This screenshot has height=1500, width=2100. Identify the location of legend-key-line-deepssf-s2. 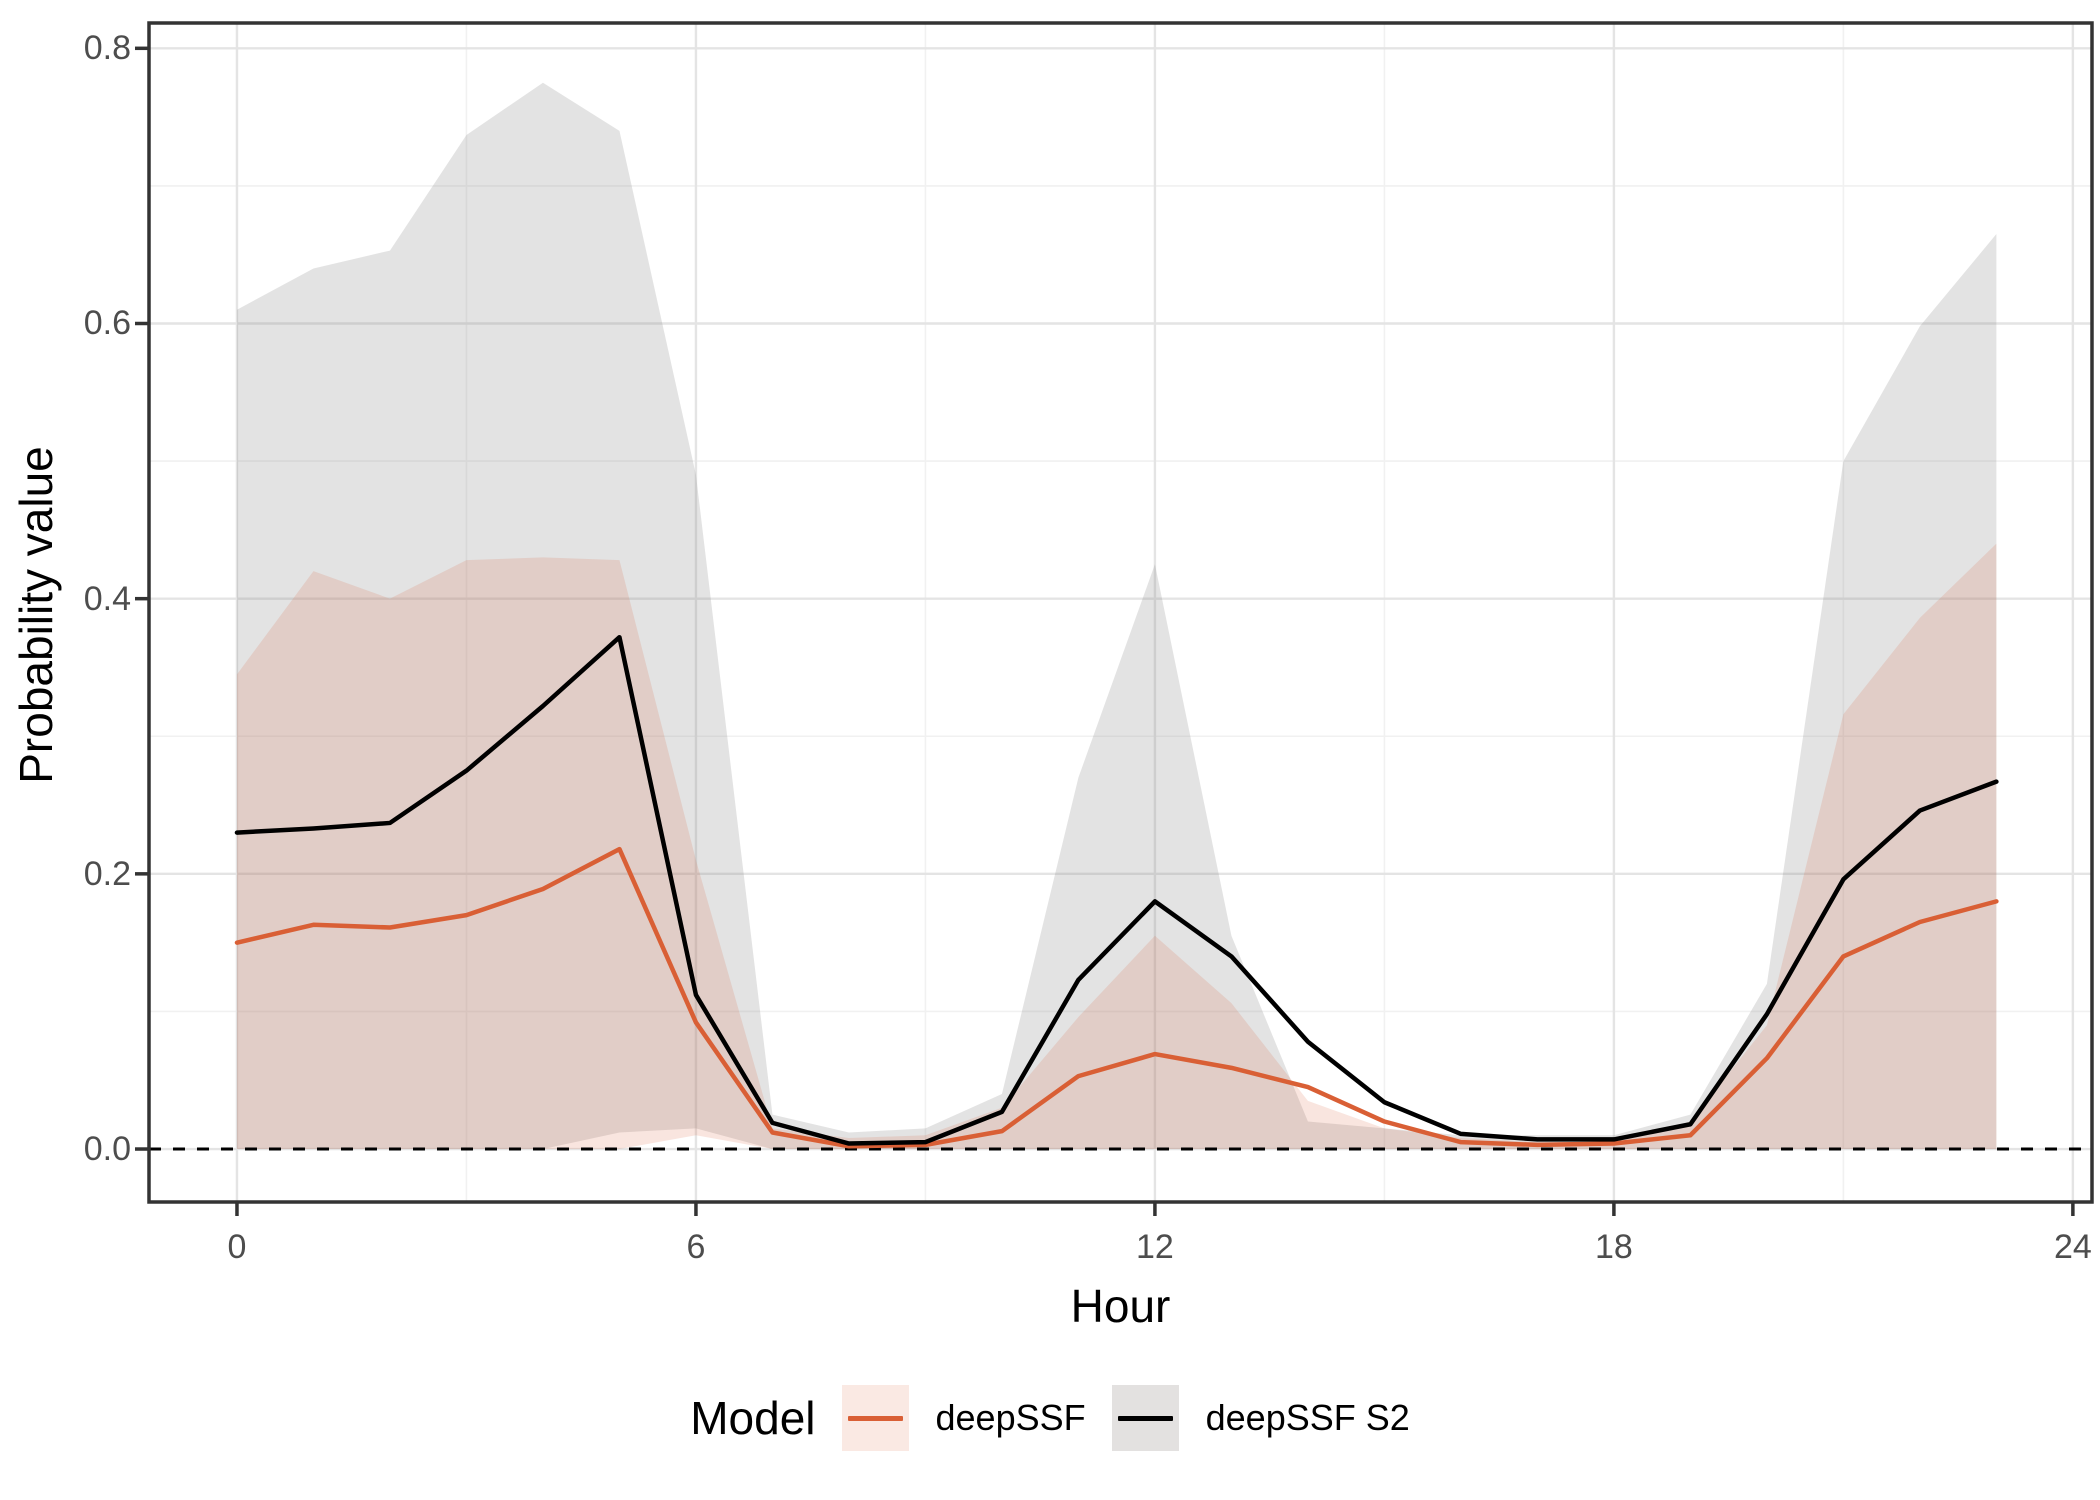
(1145, 1418).